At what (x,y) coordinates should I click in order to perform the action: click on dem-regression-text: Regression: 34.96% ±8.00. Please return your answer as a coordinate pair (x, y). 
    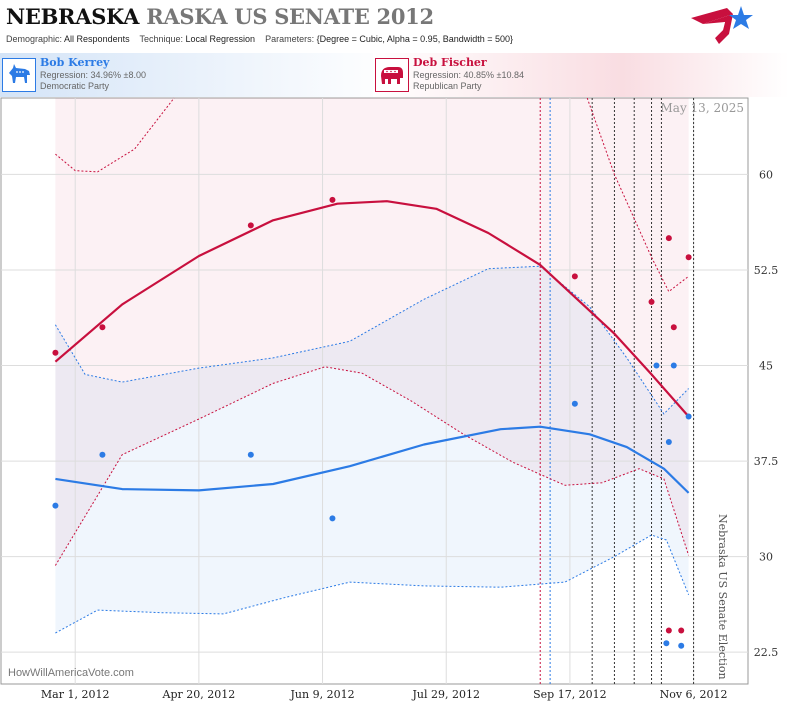
    Looking at the image, I should click on (93, 75).